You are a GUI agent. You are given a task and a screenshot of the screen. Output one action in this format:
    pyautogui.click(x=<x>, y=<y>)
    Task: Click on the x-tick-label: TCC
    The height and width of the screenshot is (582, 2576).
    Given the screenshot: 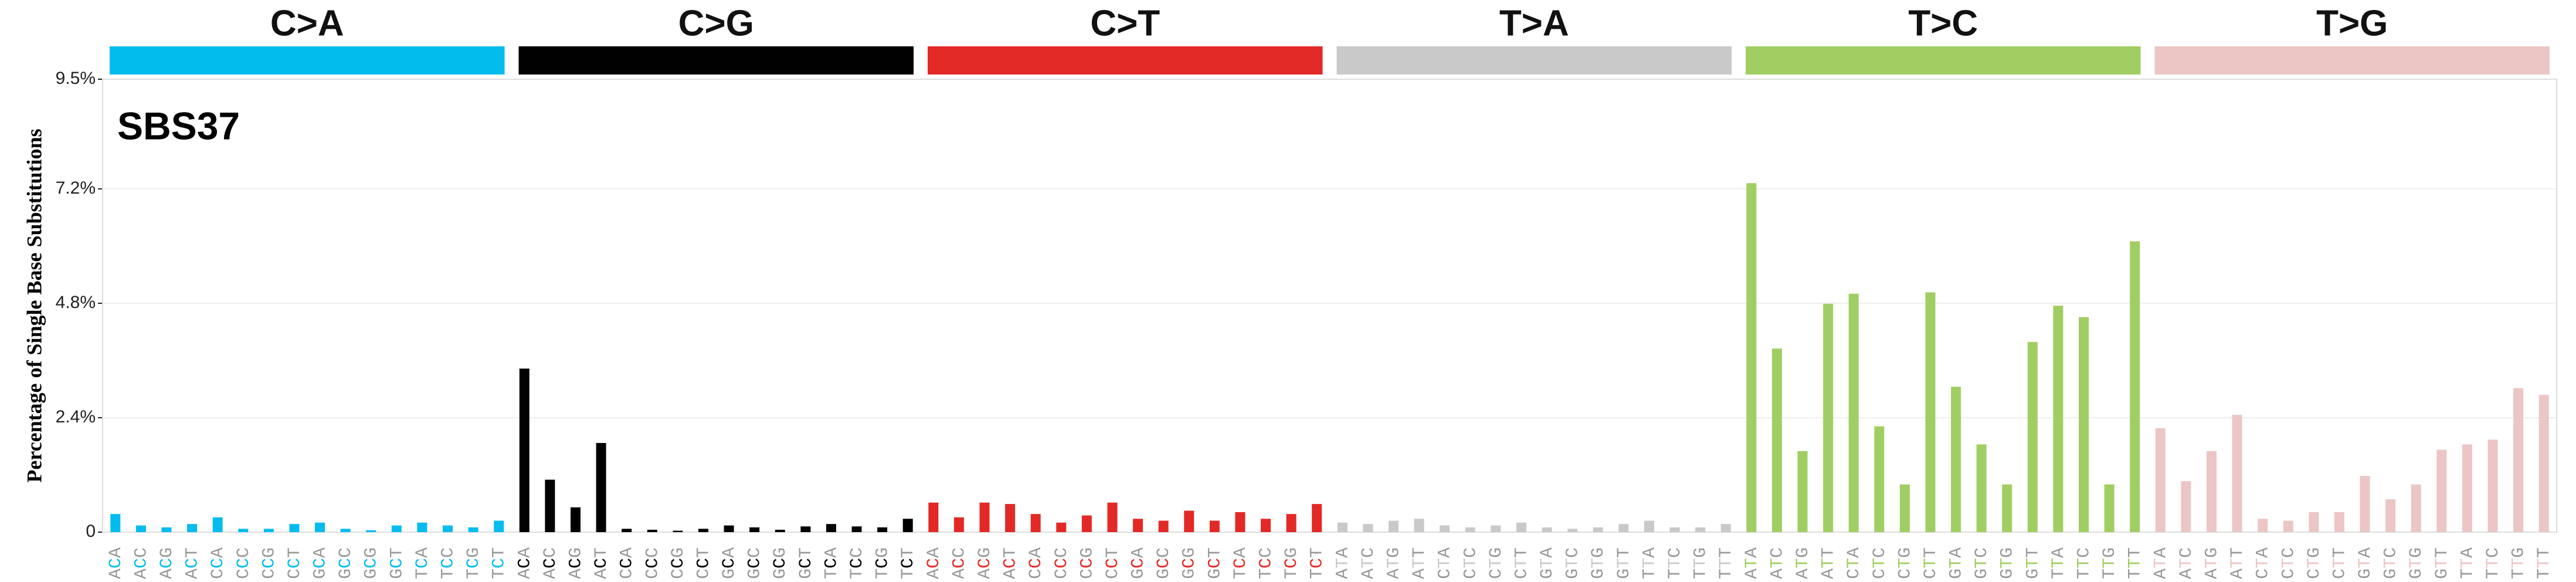 What is the action you would take?
    pyautogui.click(x=448, y=563)
    